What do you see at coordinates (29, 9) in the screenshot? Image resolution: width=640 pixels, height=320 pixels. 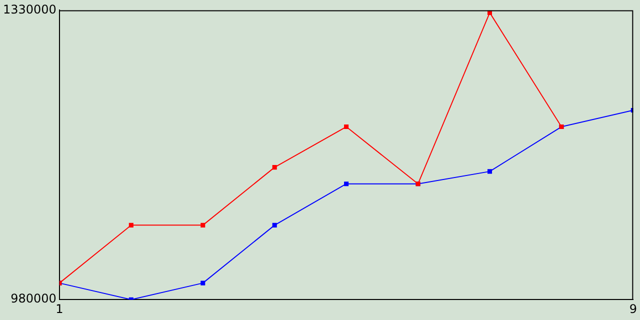 I see `y-tick-label: 1330000` at bounding box center [29, 9].